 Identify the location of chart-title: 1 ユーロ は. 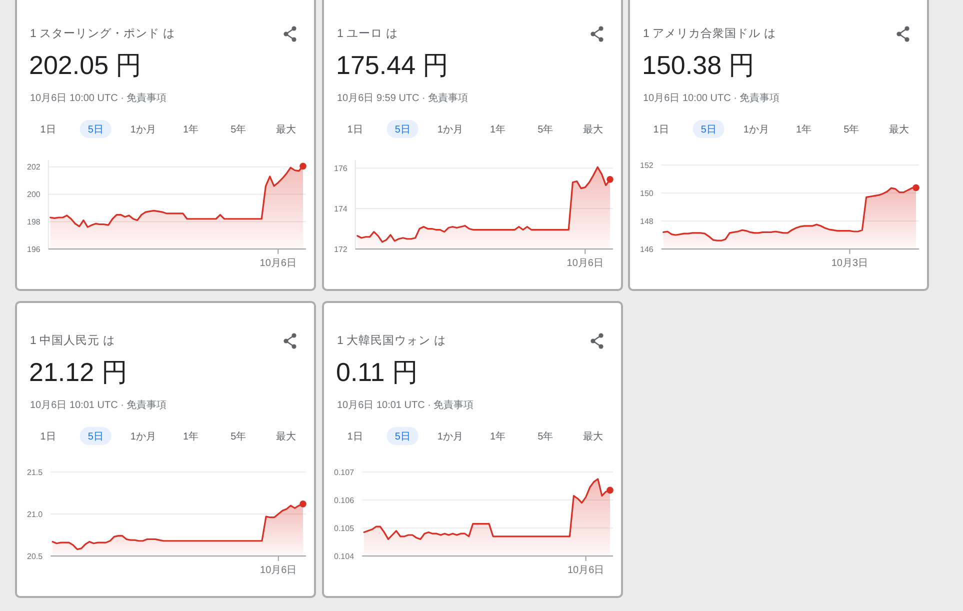
(367, 34).